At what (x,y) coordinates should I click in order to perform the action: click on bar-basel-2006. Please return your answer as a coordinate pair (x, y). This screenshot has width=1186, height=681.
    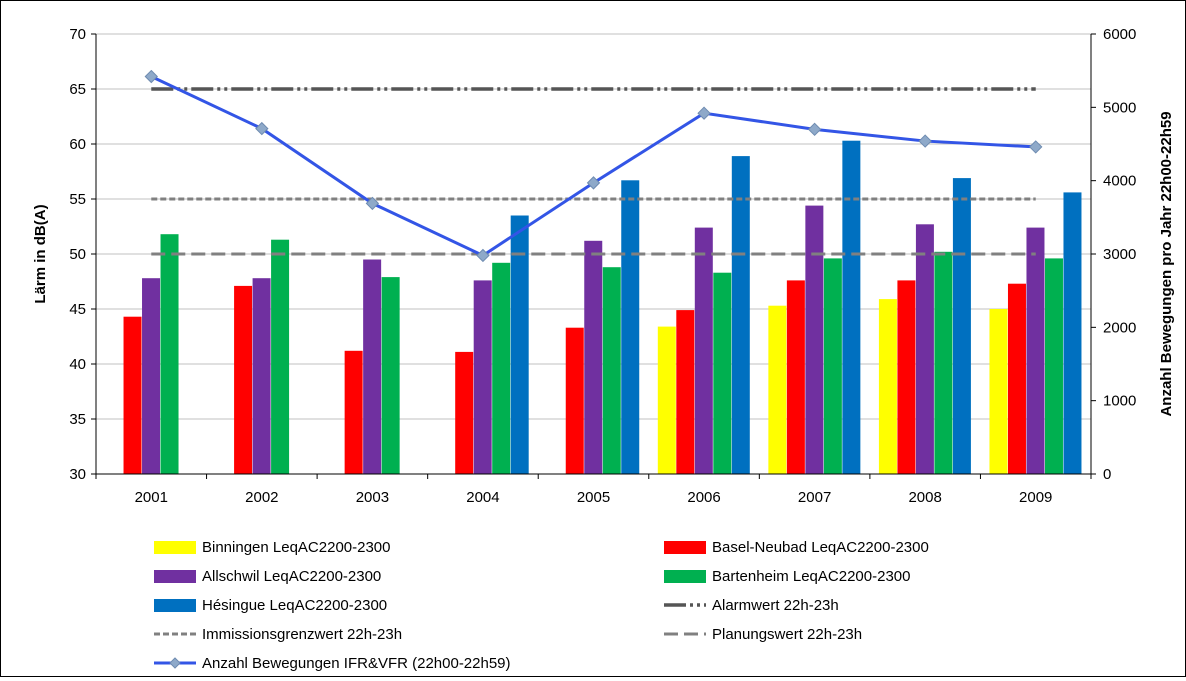
    Looking at the image, I should click on (685, 392).